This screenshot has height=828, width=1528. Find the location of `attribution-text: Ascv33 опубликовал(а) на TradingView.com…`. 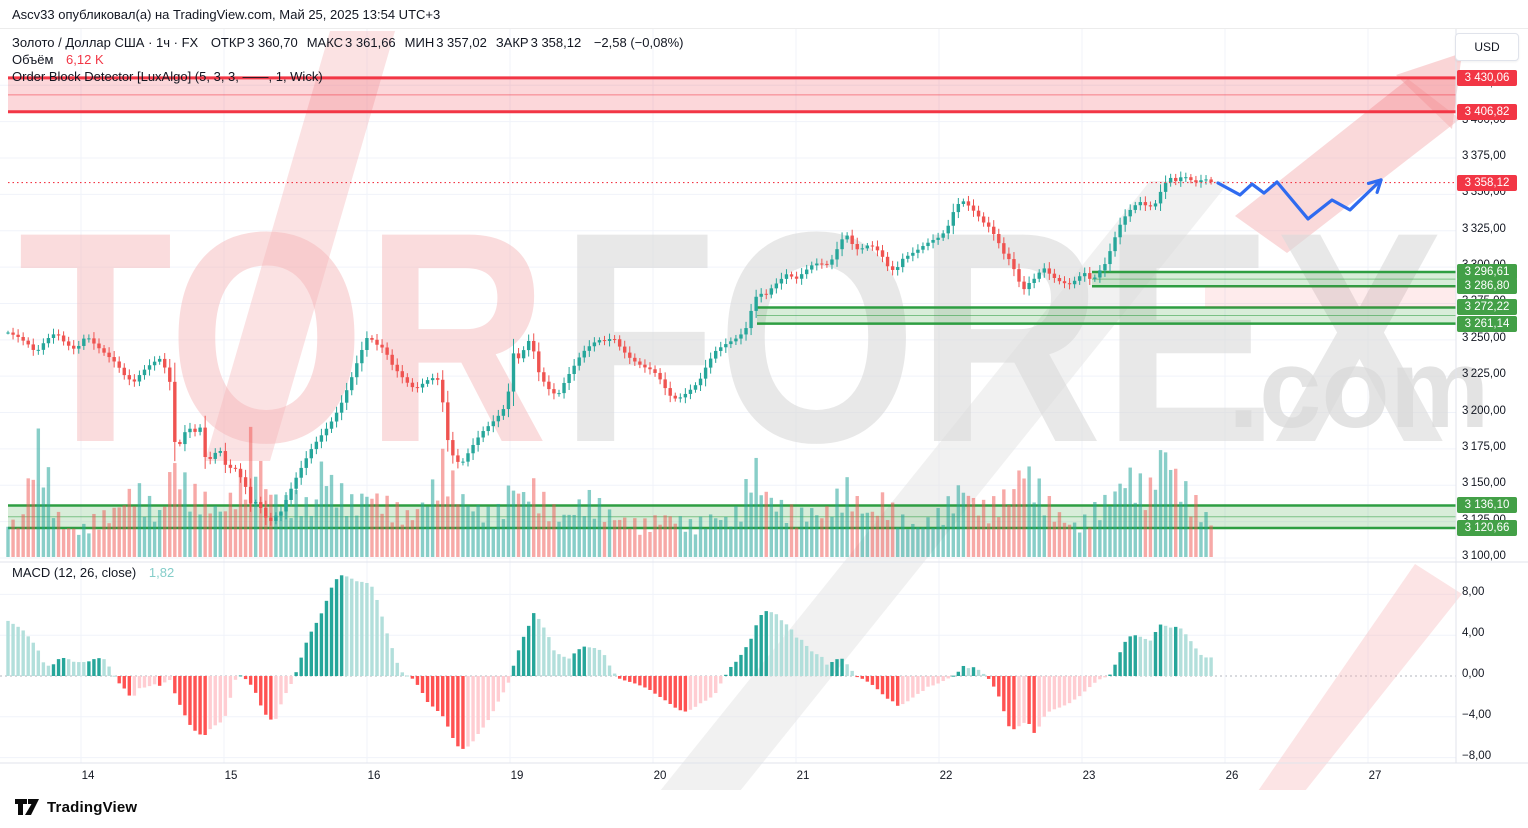

attribution-text: Ascv33 опубликовал(а) на TradingView.com… is located at coordinates (226, 14).